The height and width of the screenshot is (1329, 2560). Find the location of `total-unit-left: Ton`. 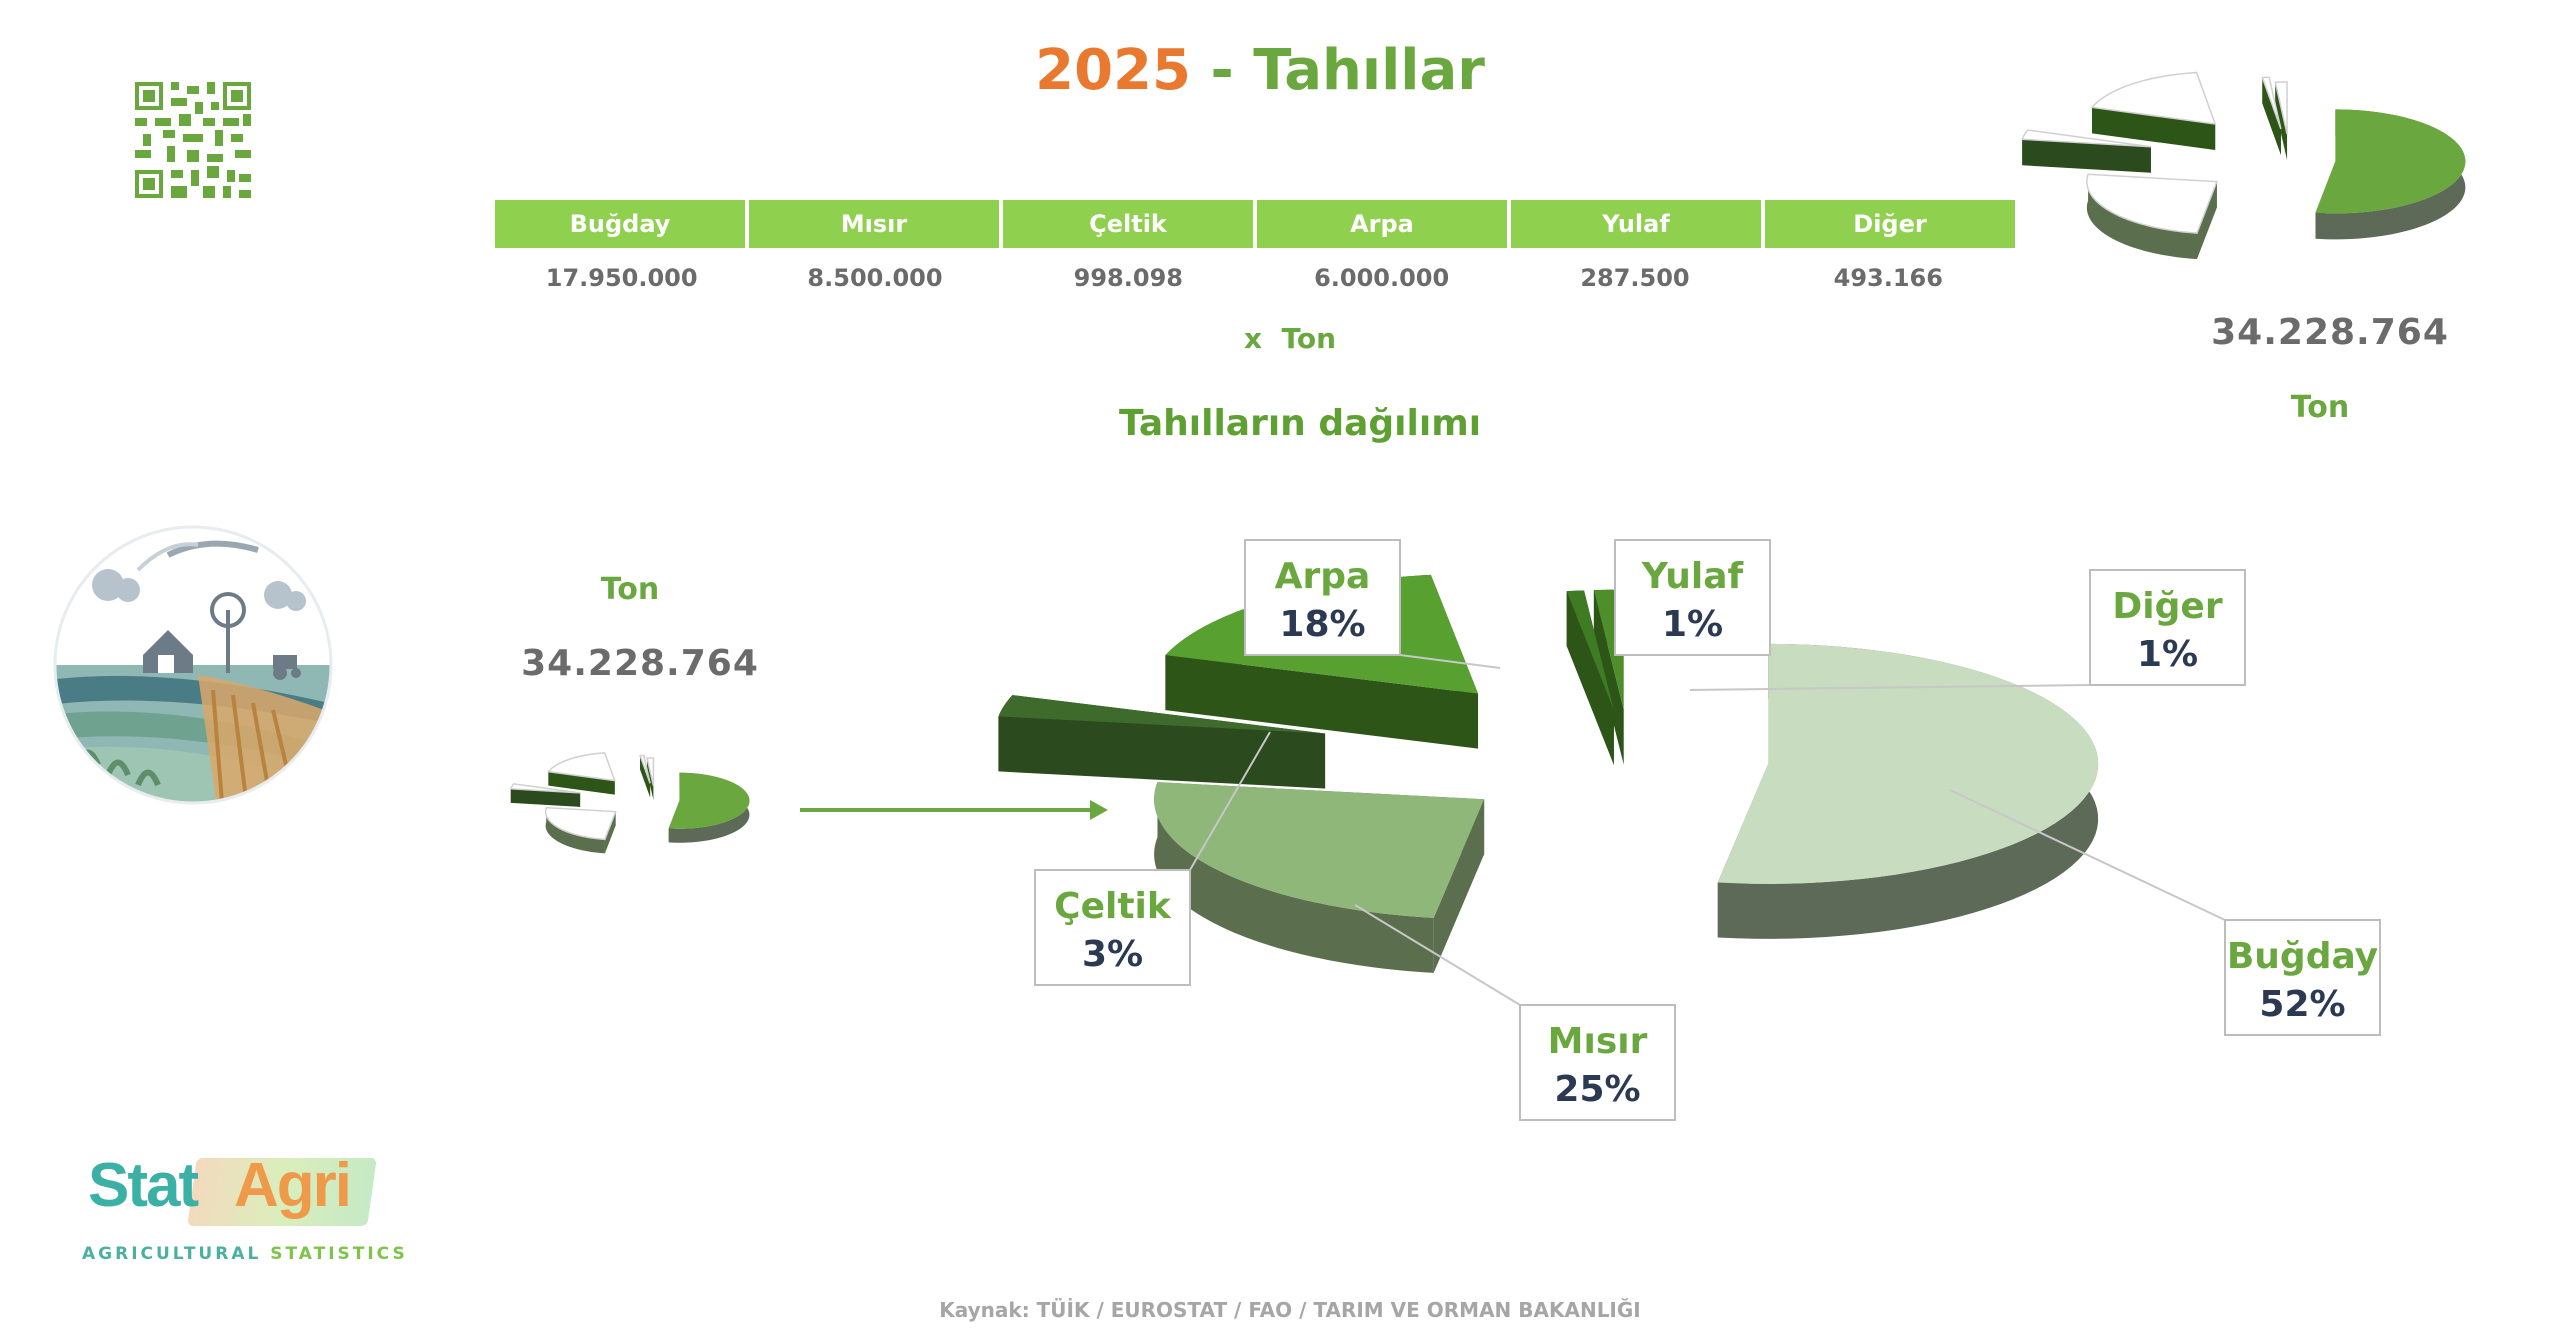

total-unit-left: Ton is located at coordinates (630, 589).